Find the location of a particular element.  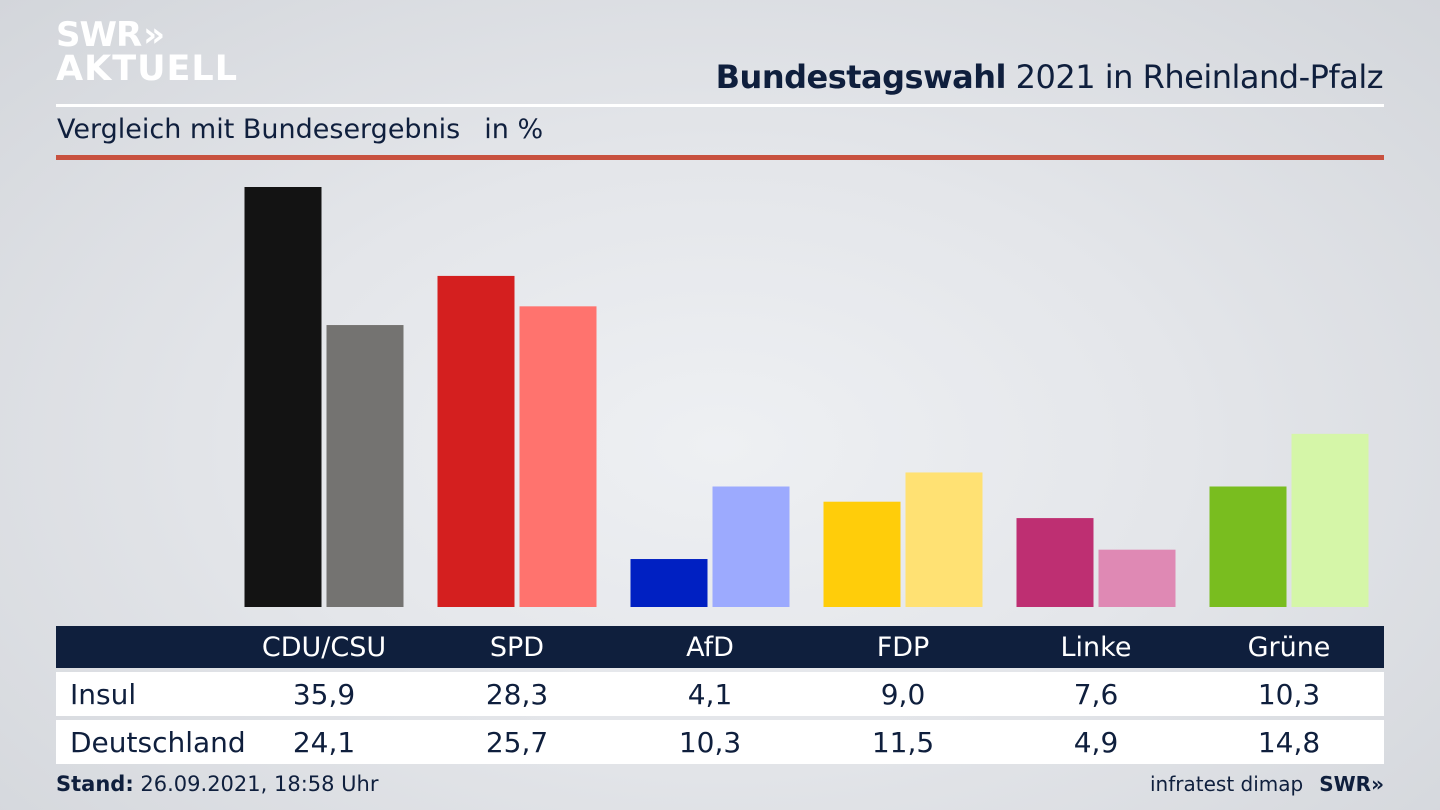

column-header: Linke is located at coordinates (1096, 647).